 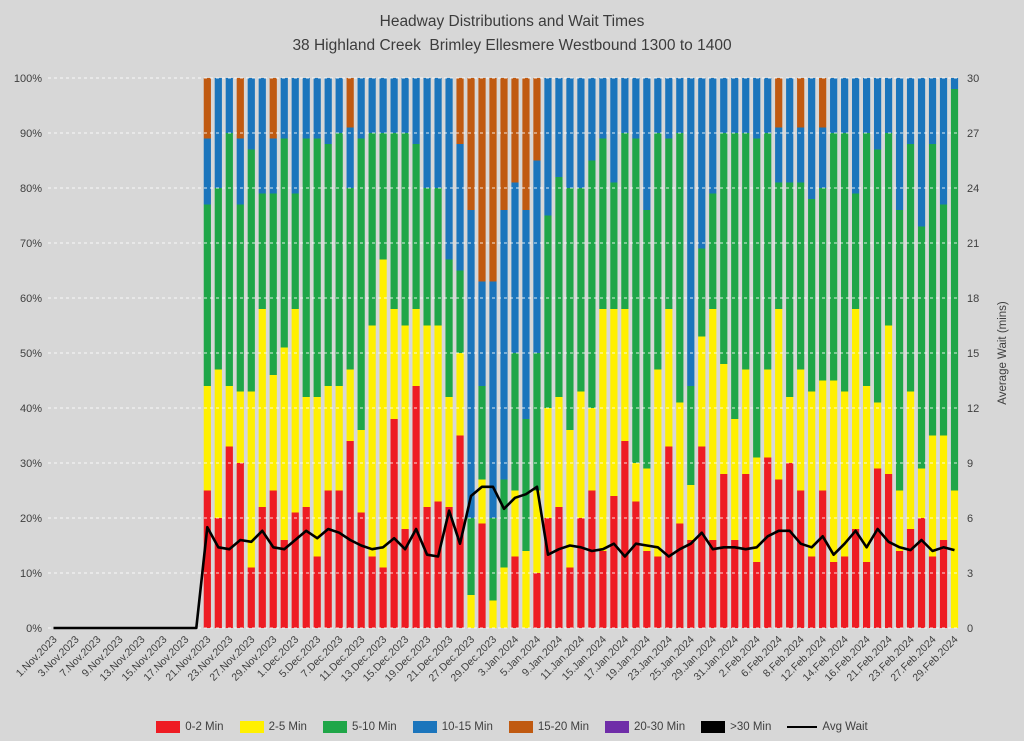 What do you see at coordinates (287, 727) in the screenshot?
I see `legend-label: 2-5 Min` at bounding box center [287, 727].